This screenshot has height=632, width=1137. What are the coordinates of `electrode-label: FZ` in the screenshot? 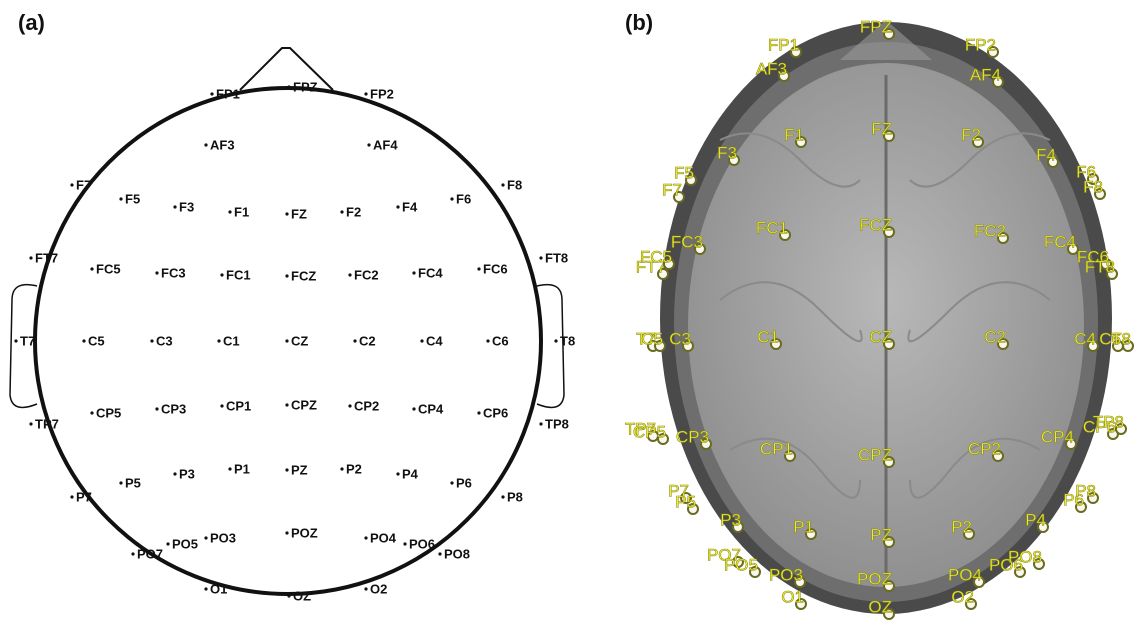 It's located at (881, 128).